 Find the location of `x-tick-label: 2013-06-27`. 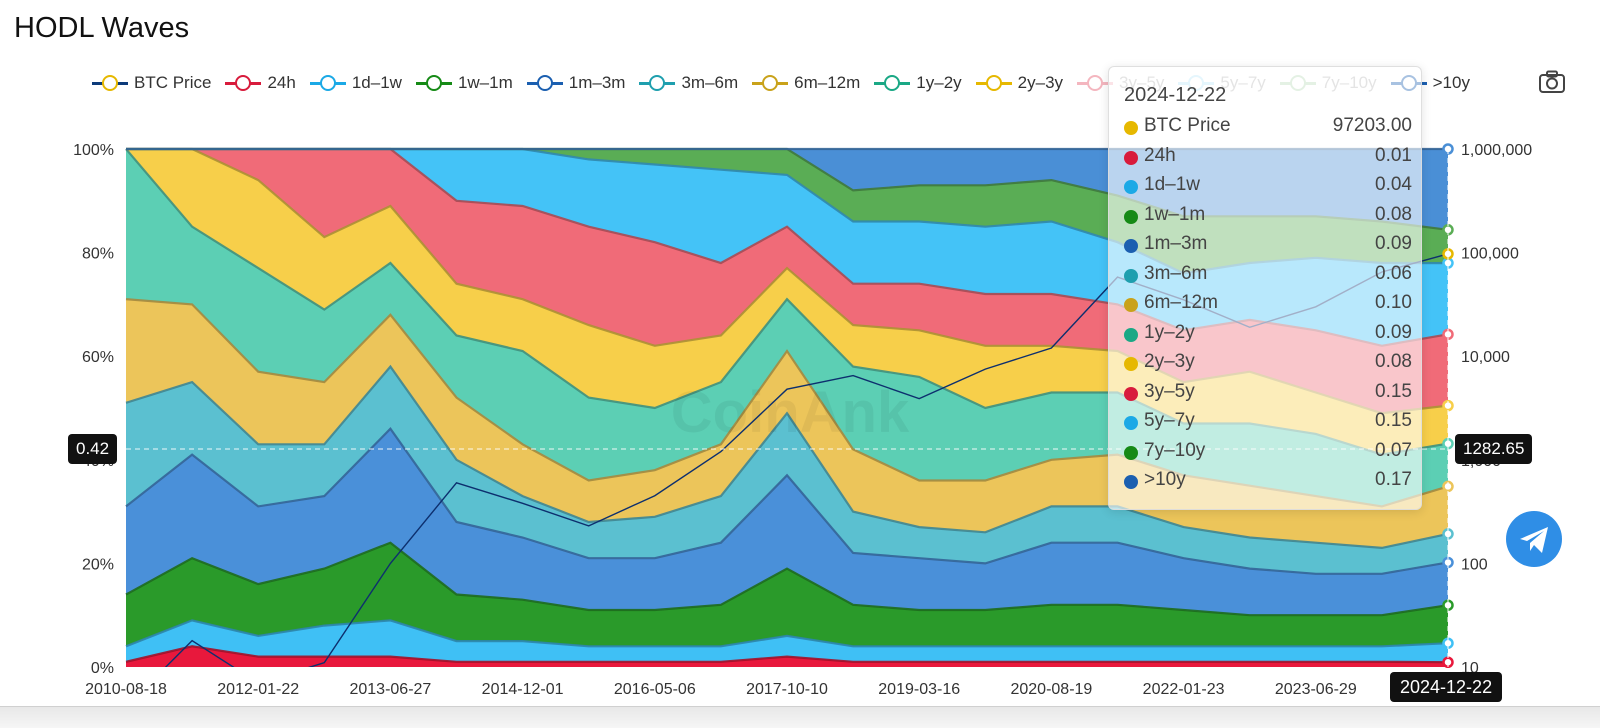

x-tick-label: 2013-06-27 is located at coordinates (390, 689).